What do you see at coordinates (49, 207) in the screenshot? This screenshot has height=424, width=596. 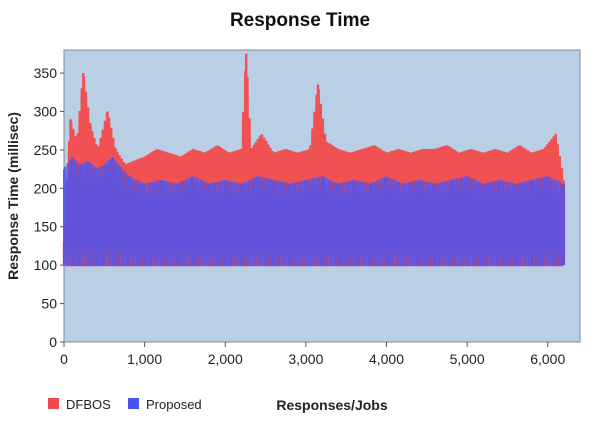 I see `y-axis: 0 50 100 150 200 250 300 350` at bounding box center [49, 207].